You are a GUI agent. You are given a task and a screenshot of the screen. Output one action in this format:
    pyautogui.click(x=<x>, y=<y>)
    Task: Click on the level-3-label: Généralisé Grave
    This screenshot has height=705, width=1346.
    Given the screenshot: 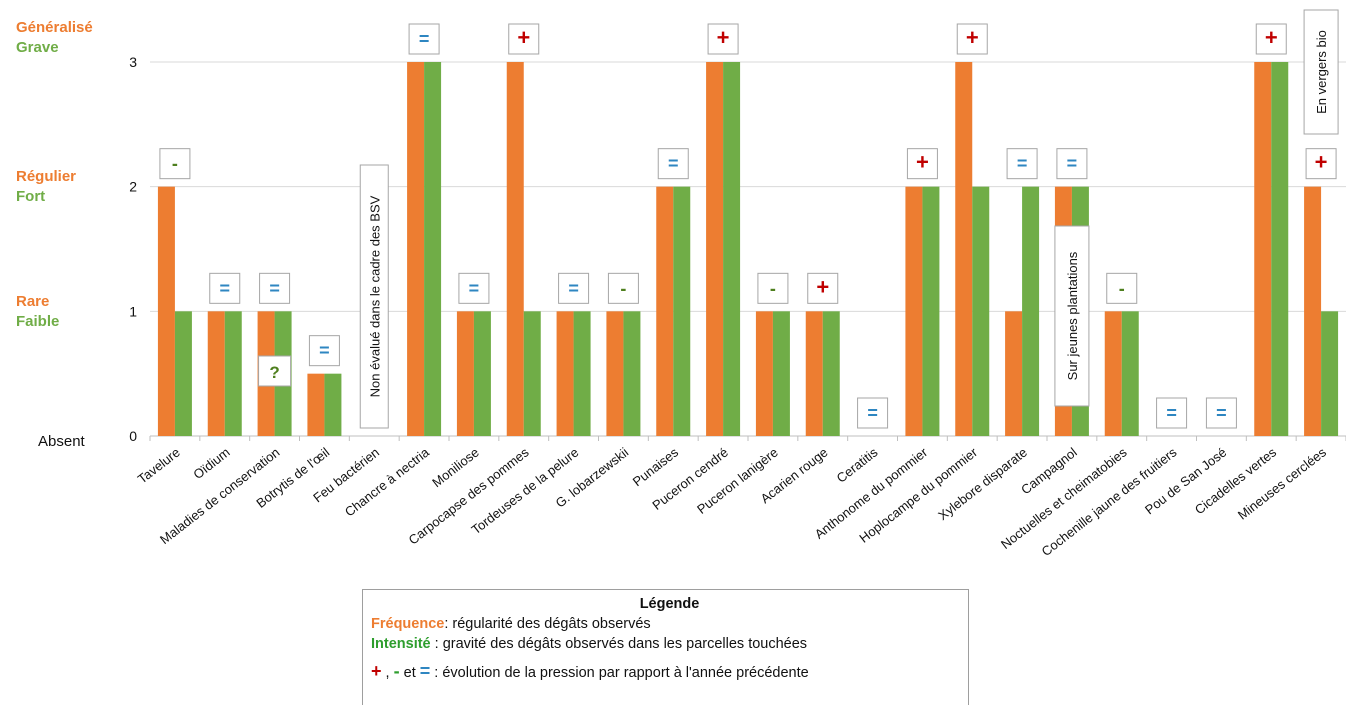 What is the action you would take?
    pyautogui.click(x=54, y=37)
    